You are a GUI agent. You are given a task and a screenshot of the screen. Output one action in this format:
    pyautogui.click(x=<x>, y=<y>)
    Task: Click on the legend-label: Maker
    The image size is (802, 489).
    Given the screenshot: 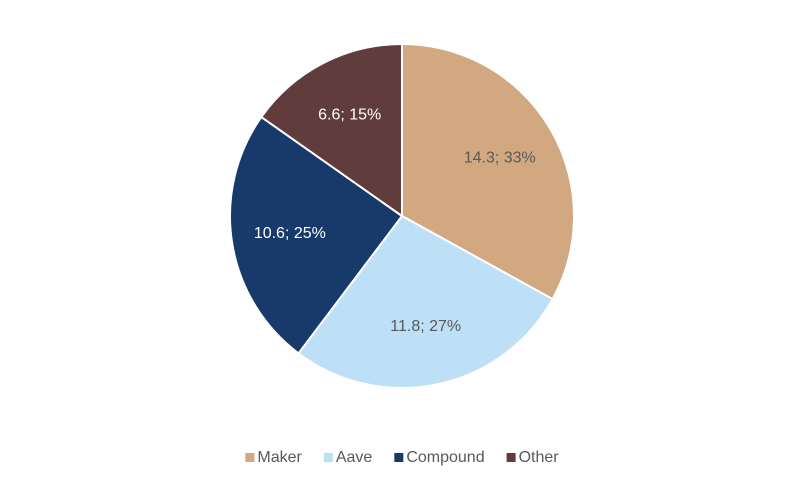 What is the action you would take?
    pyautogui.click(x=279, y=457)
    